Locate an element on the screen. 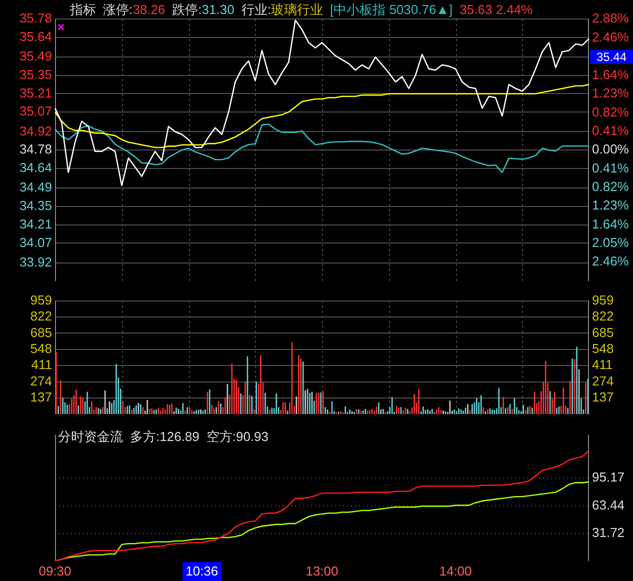 This screenshot has height=581, width=633. y2-tick-label: 274 is located at coordinates (603, 380).